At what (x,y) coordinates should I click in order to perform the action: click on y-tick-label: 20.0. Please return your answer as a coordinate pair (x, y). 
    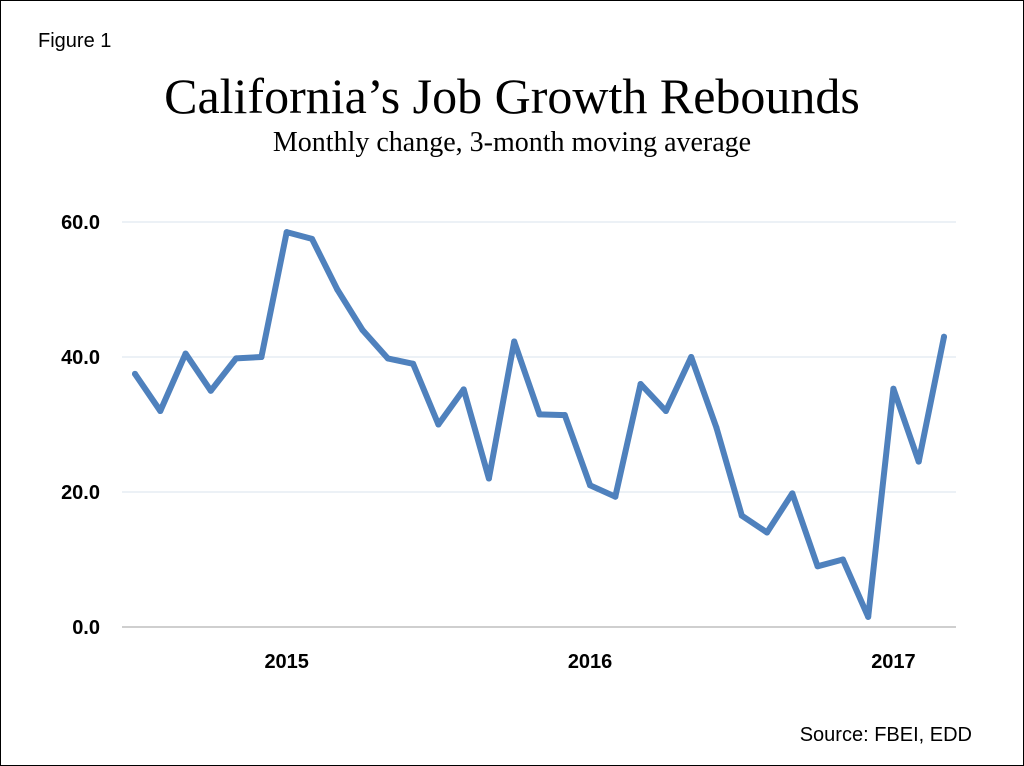
    Looking at the image, I should click on (80, 493).